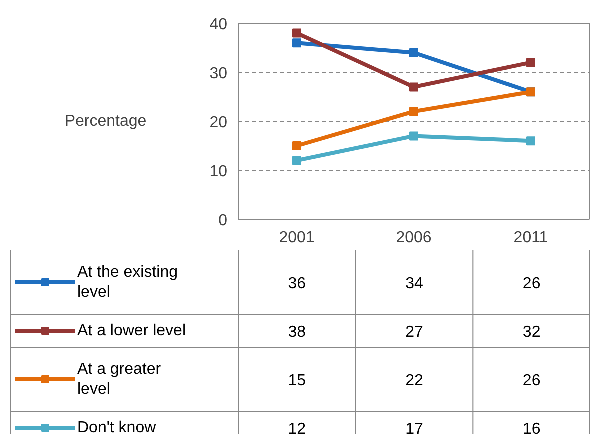  What do you see at coordinates (297, 381) in the screenshot?
I see `data-label: 15` at bounding box center [297, 381].